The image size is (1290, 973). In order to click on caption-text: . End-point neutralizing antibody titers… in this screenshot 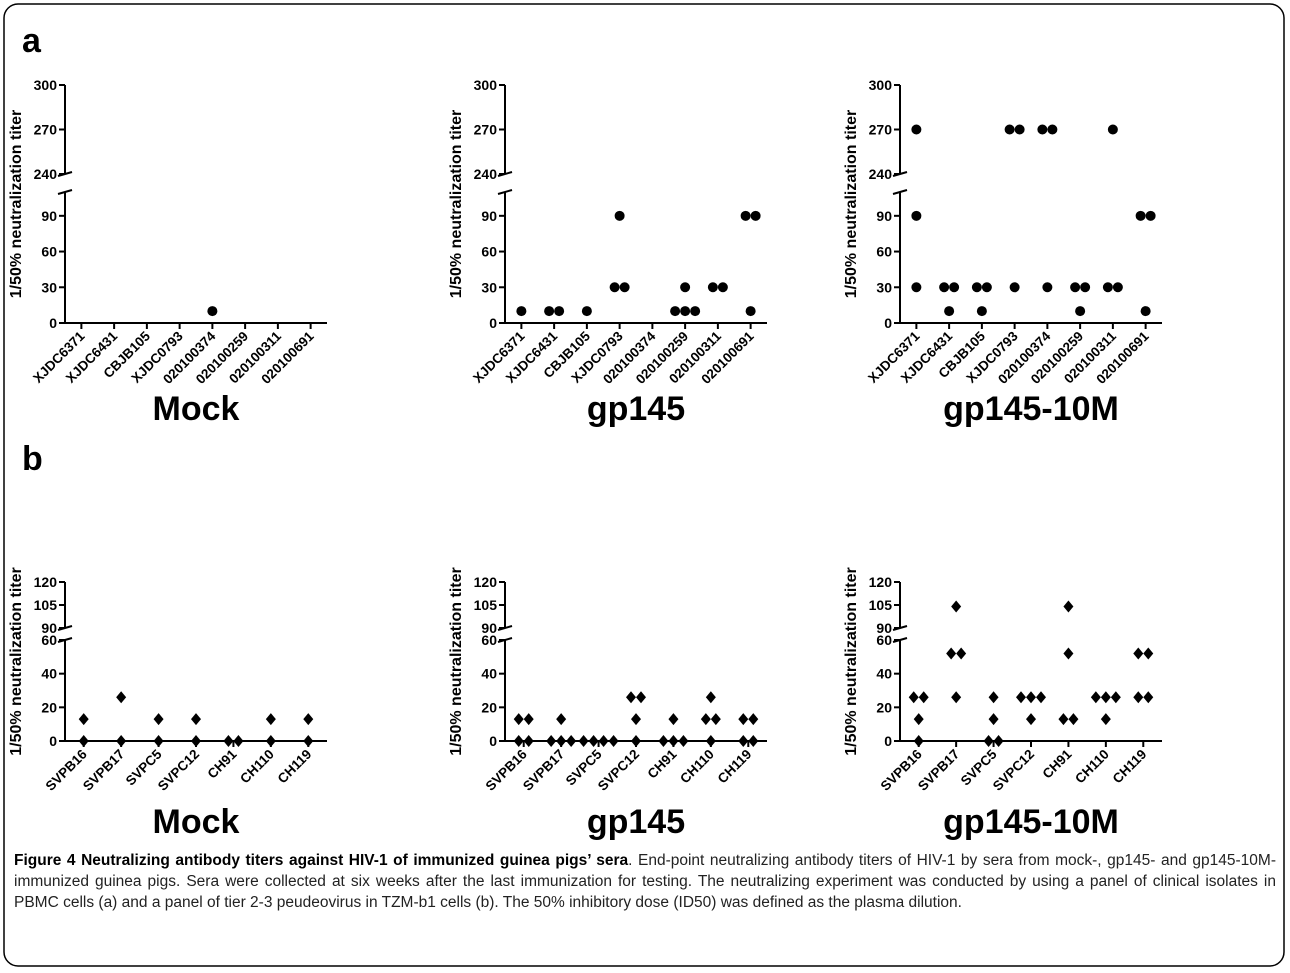, I will do `click(645, 881)`.